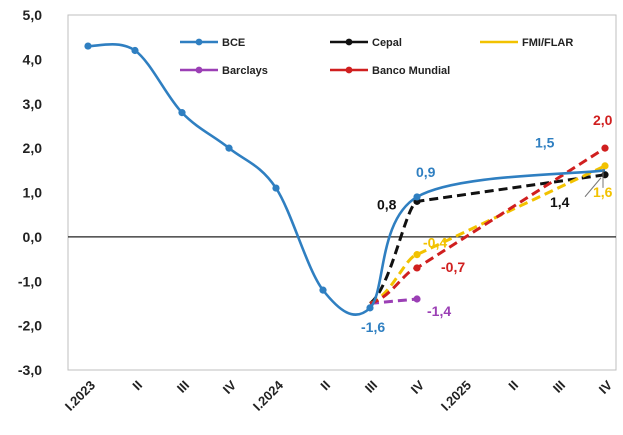 The width and height of the screenshot is (623, 435). I want to click on data-point-barclays, so click(417, 299).